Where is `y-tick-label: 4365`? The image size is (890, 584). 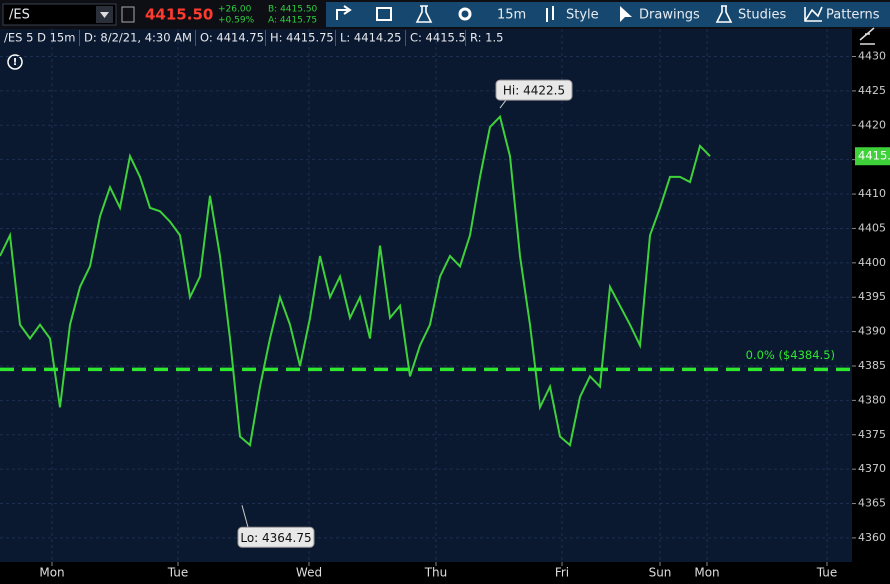
y-tick-label: 4365 is located at coordinates (872, 503).